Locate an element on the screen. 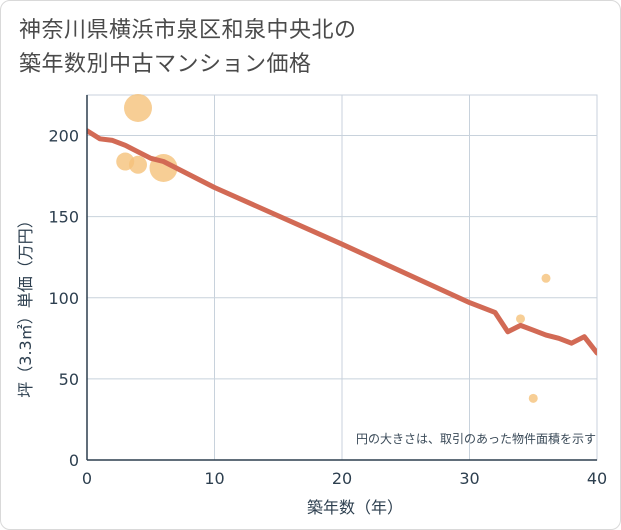 The height and width of the screenshot is (530, 621). y-tick-label: 50 is located at coordinates (69, 379).